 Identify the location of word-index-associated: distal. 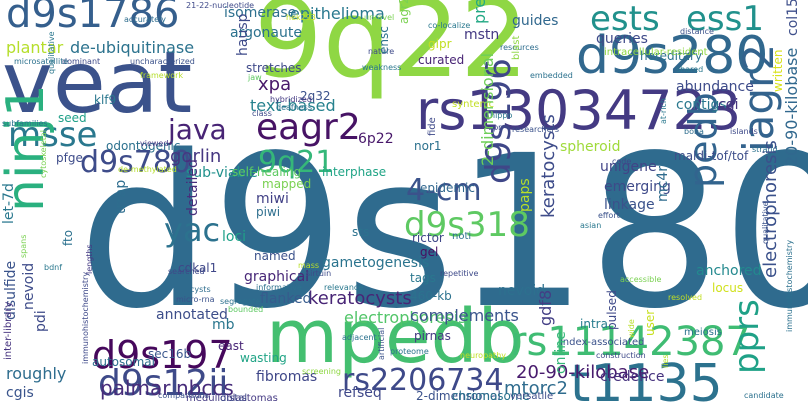
(234, 398).